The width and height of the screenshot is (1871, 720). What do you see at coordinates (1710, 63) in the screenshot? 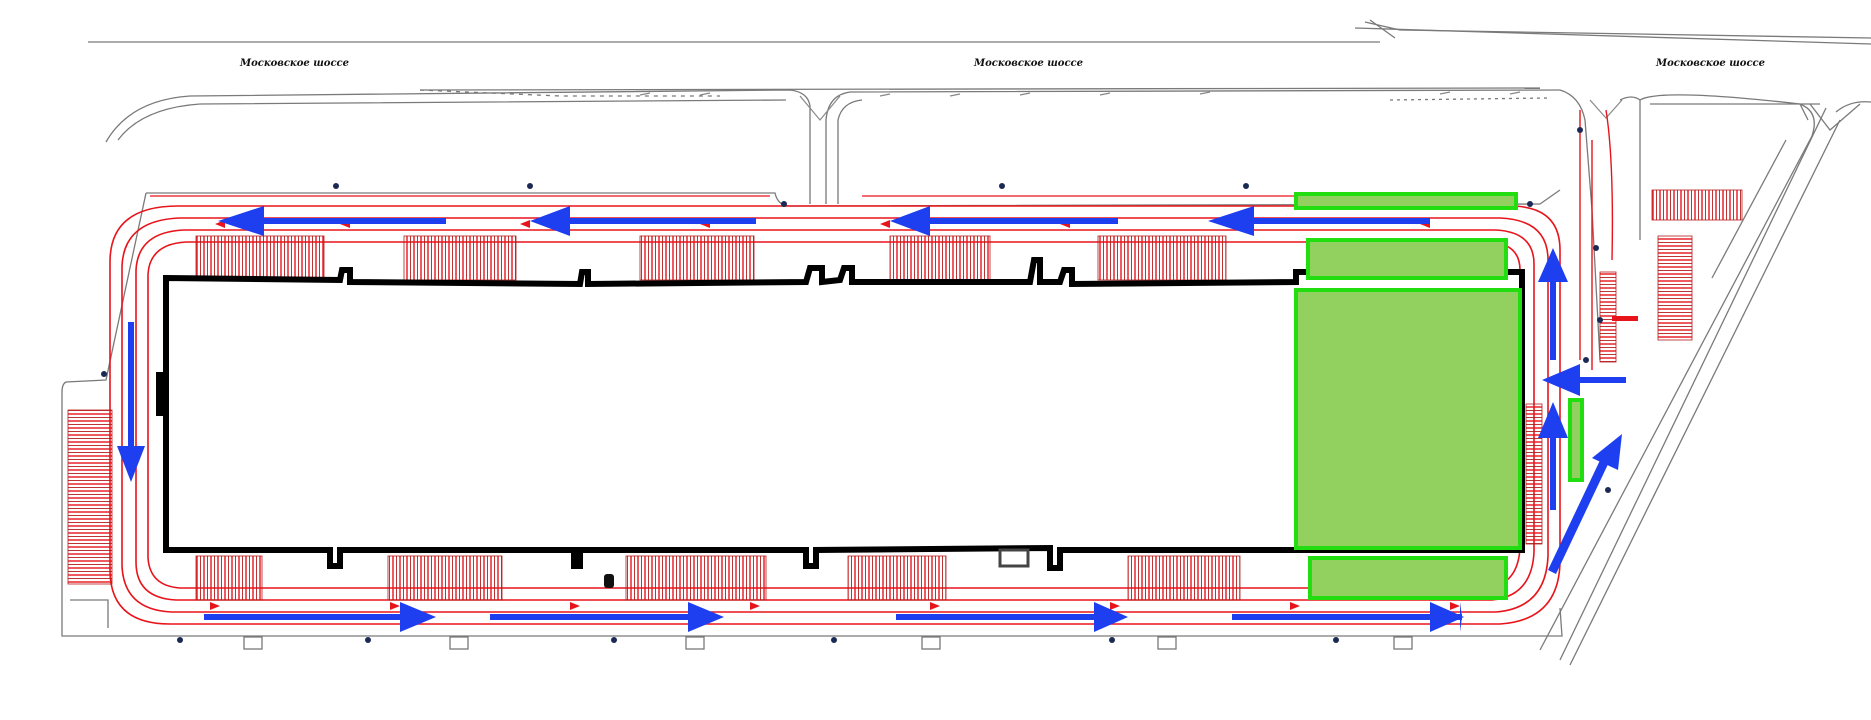
I see `road-label-east: Московское шоссе` at bounding box center [1710, 63].